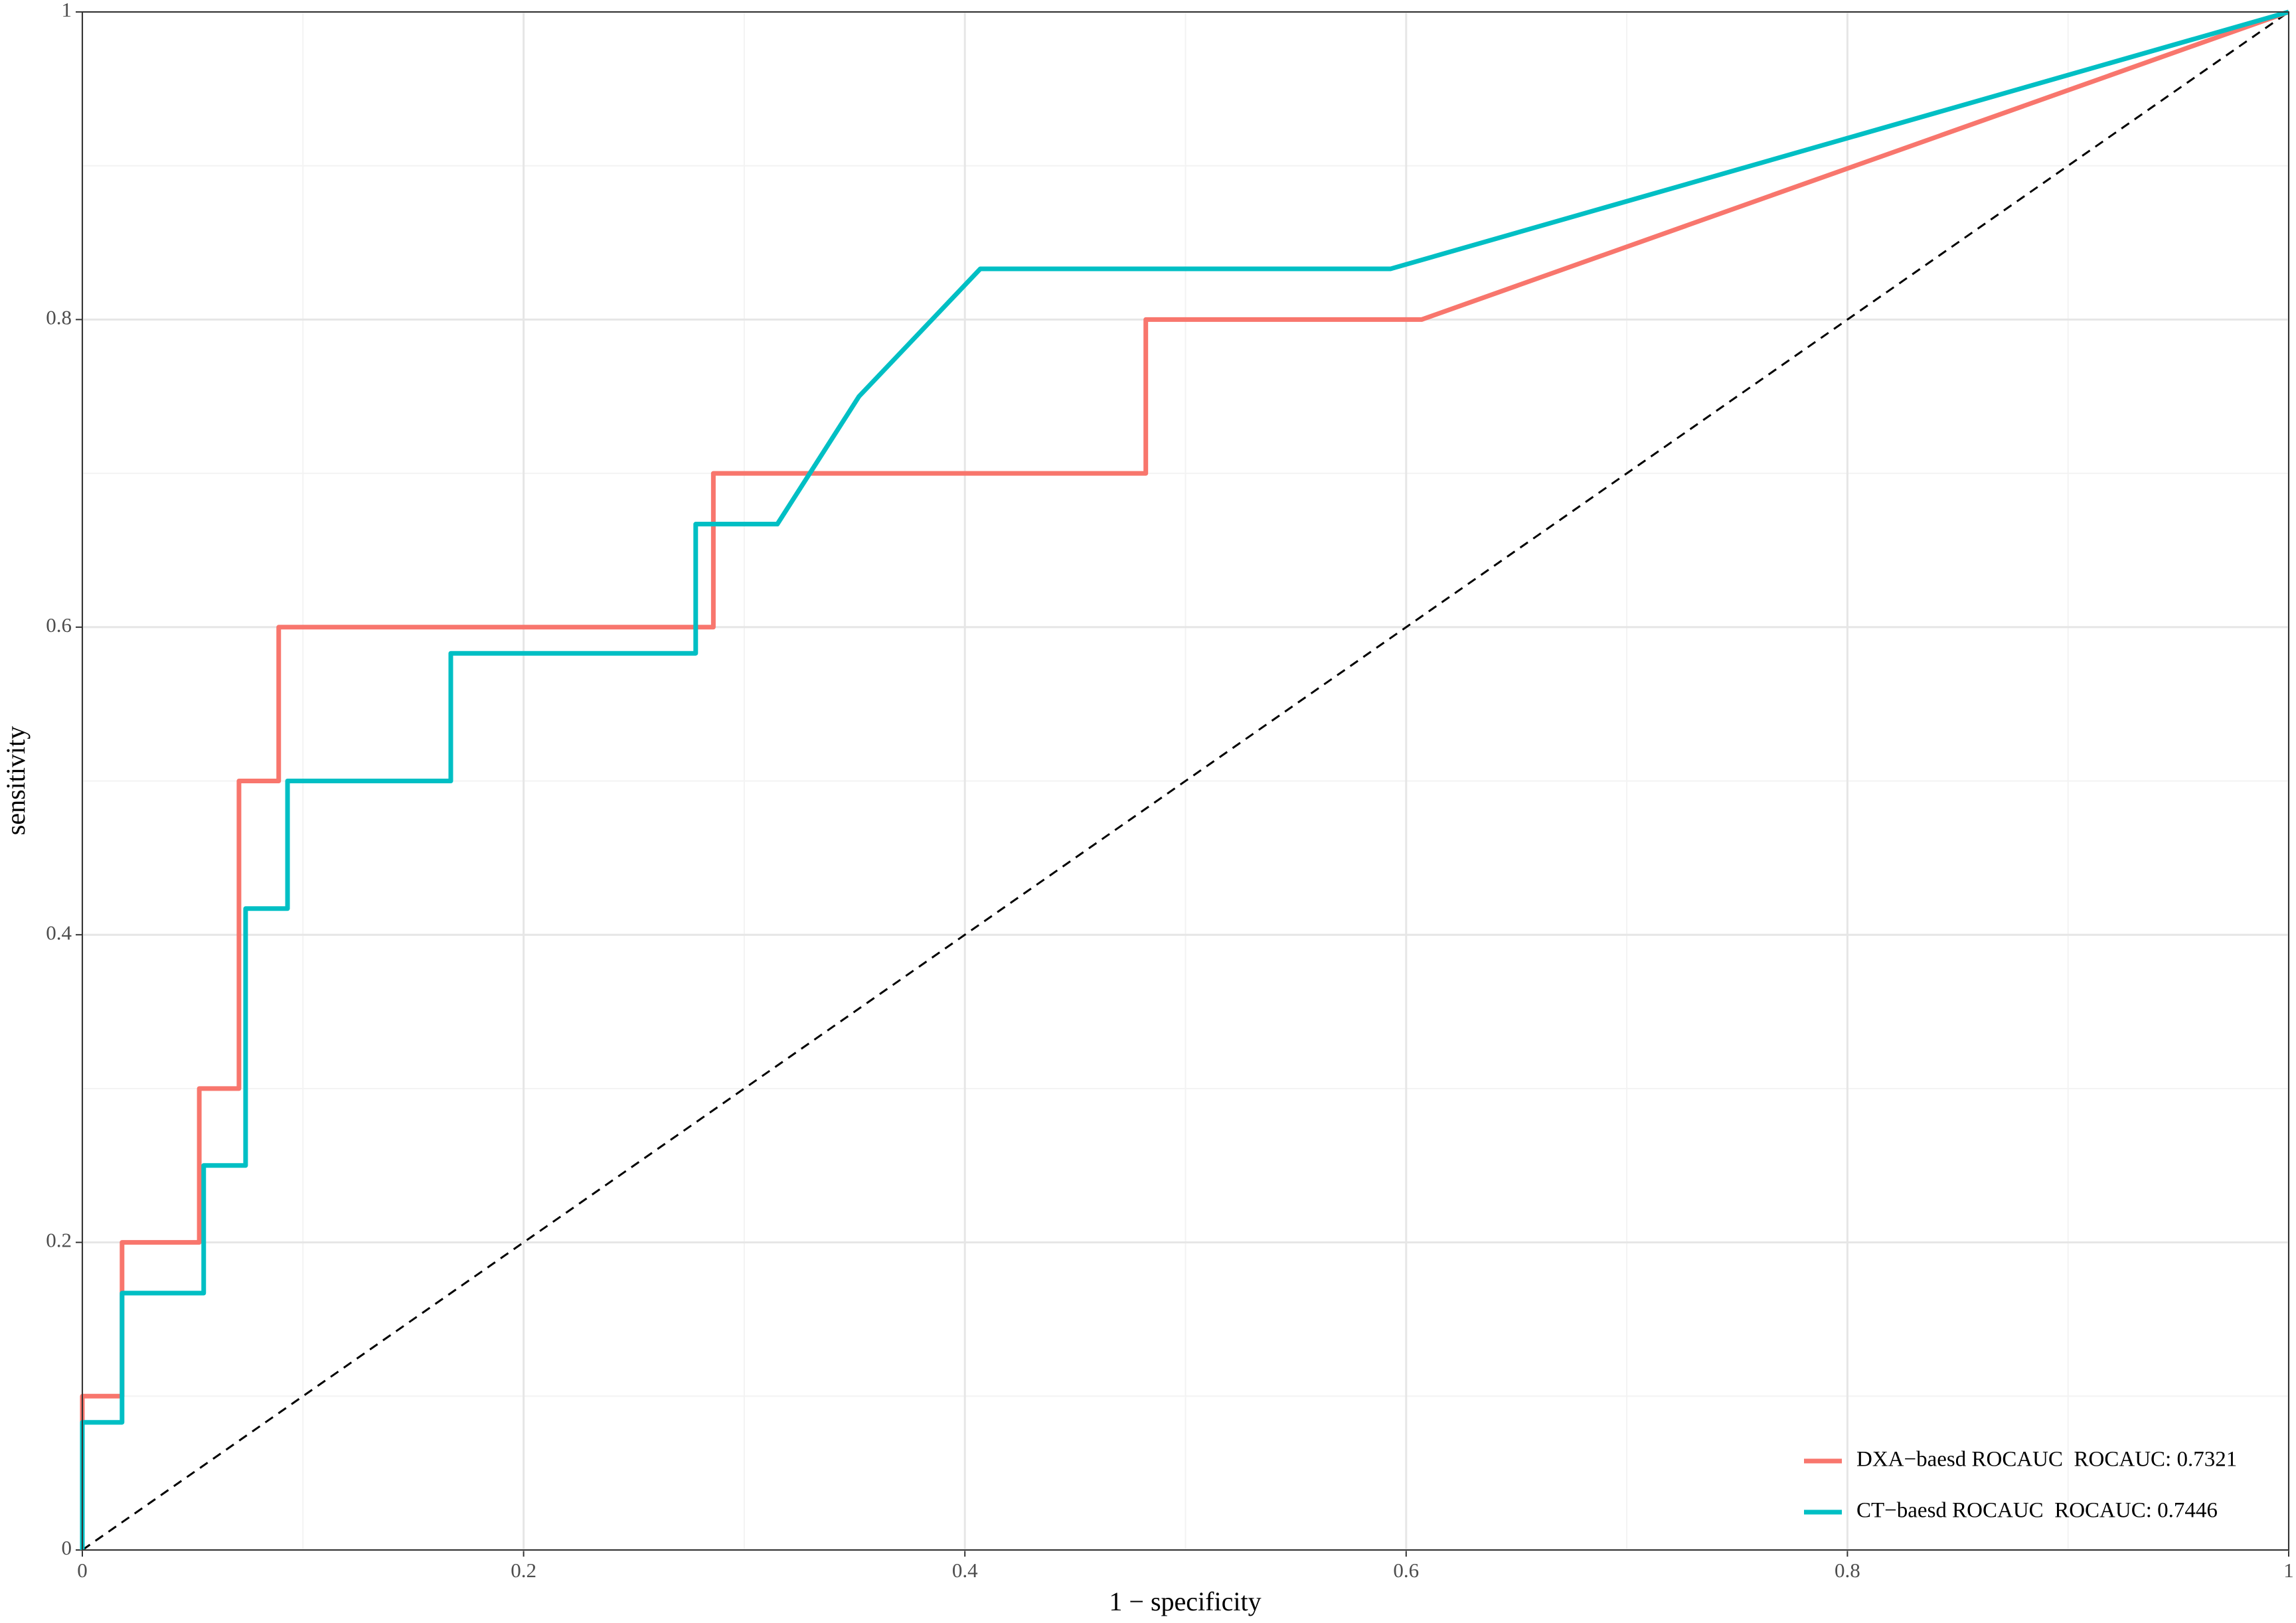 This screenshot has width=2296, height=1623. I want to click on legend-label: CT−baesd ROCAUC ROCAUC: 0.7446, so click(2037, 1511).